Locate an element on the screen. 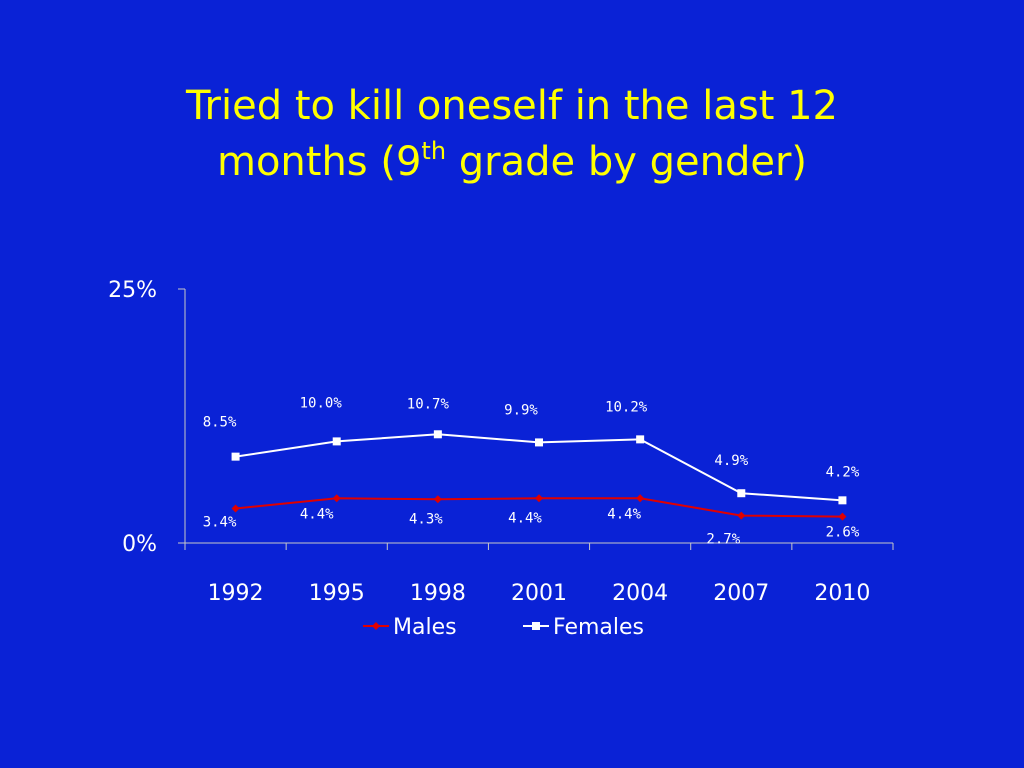 This screenshot has height=768, width=1024. males-data-label: 4.3% is located at coordinates (426, 519).